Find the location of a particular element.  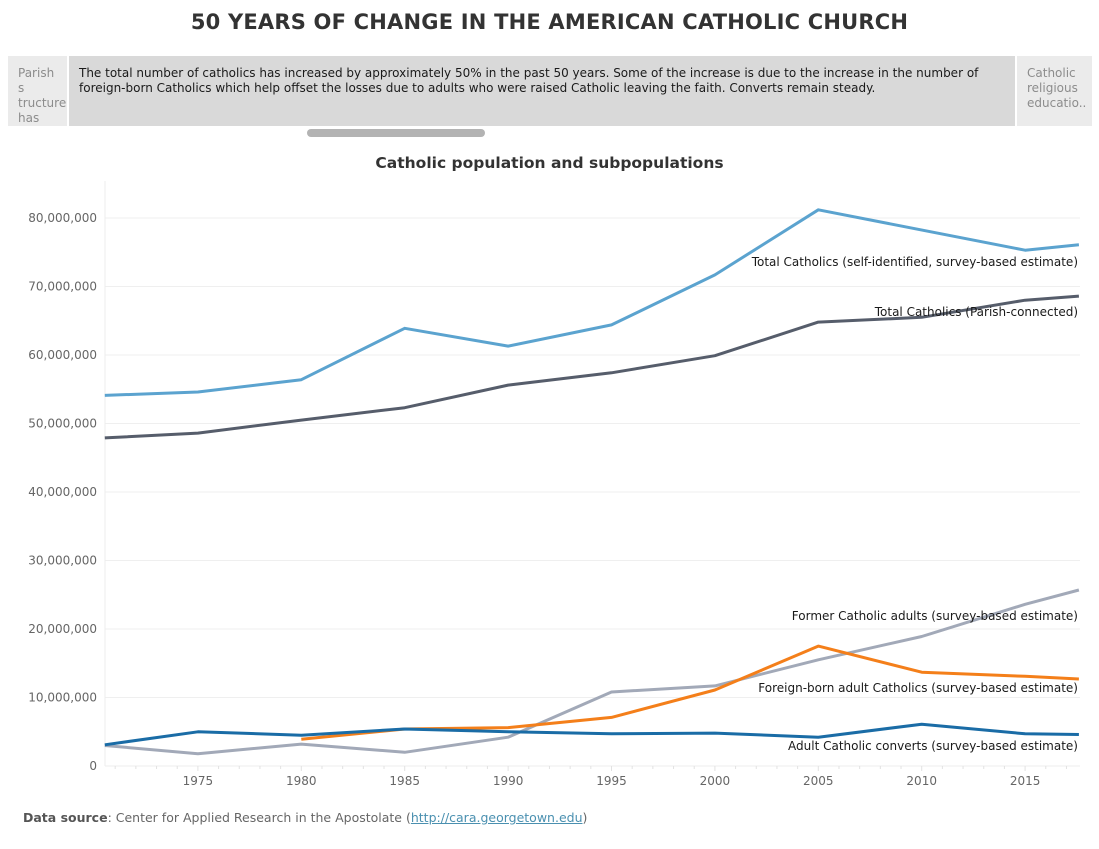

story-card-religious-education: Catholic religious educatio.. is located at coordinates (1054, 91).